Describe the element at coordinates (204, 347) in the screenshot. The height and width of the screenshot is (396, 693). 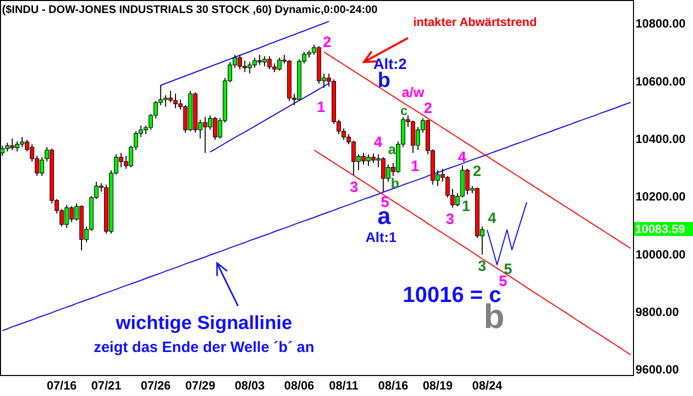
I see `annotation: zeigt das Ende der Welle ´b´ an` at that location.